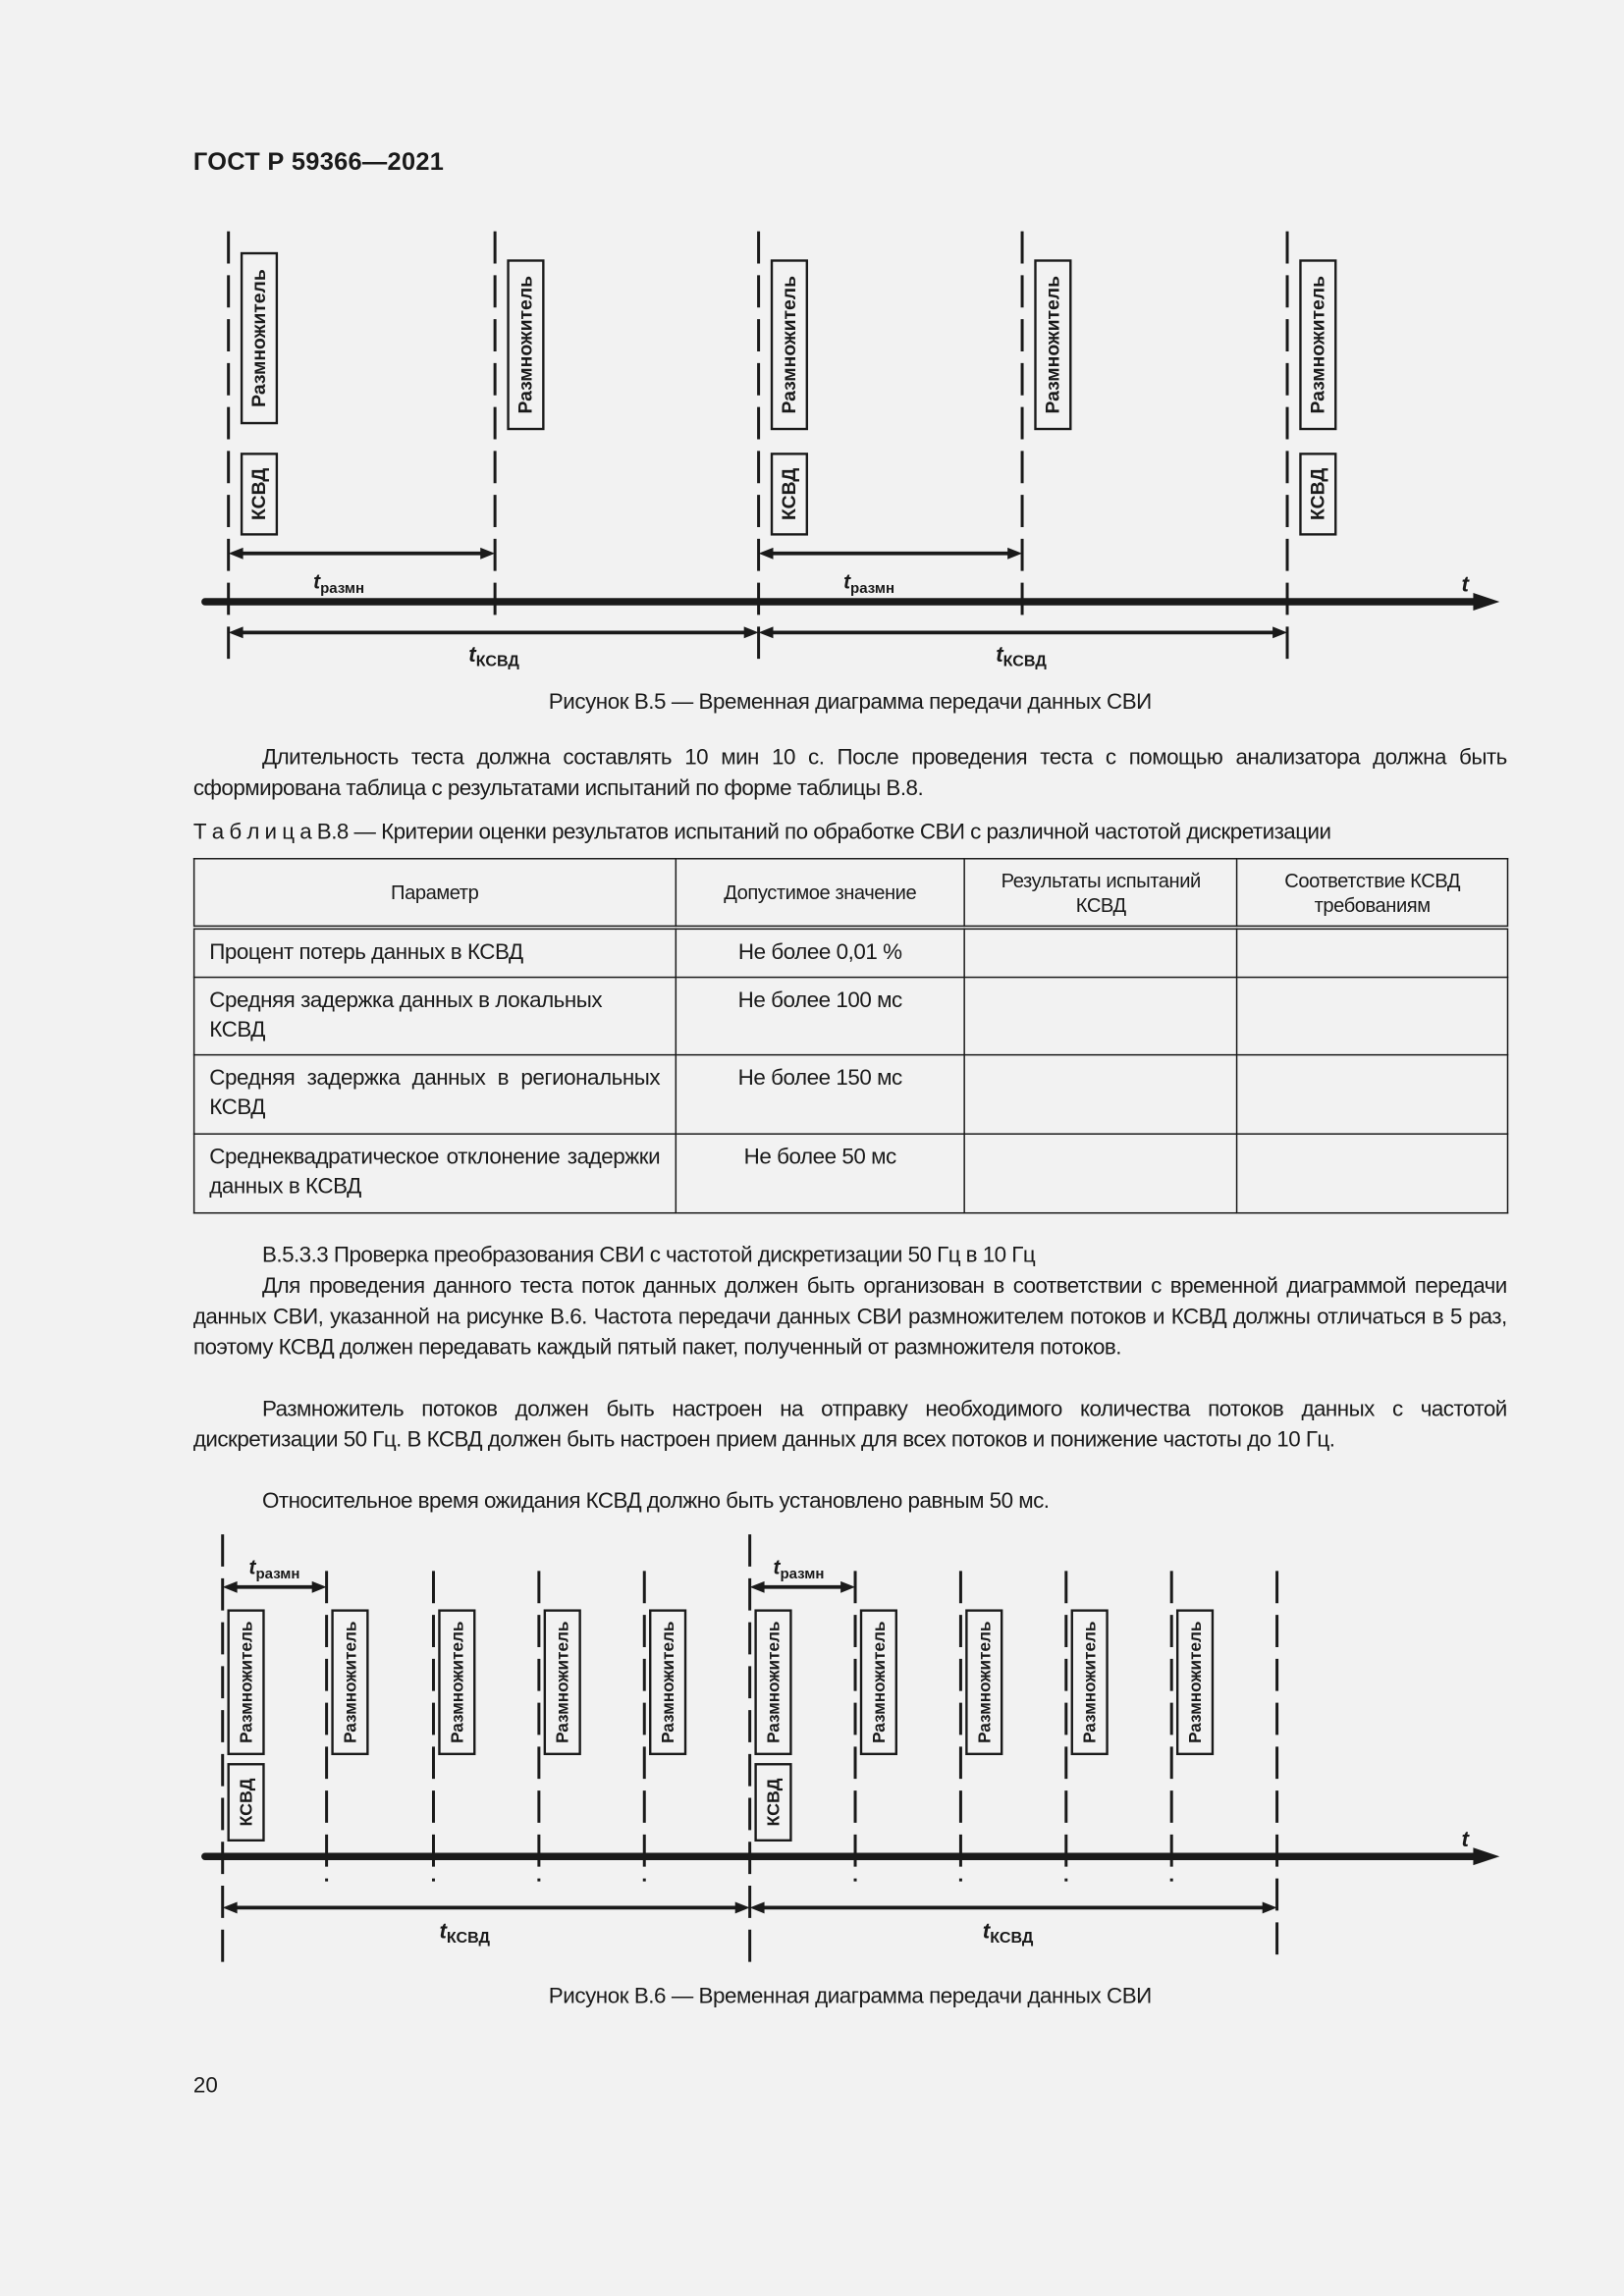  What do you see at coordinates (205, 2085) in the screenshot?
I see `page-number: 20` at bounding box center [205, 2085].